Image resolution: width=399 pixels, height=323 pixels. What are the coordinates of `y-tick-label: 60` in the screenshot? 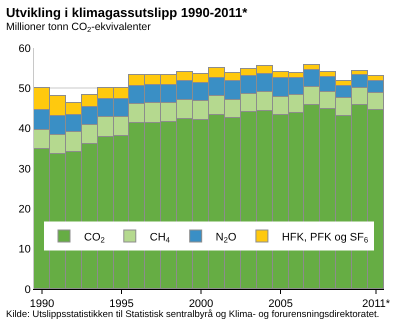 It's located at (24, 48).